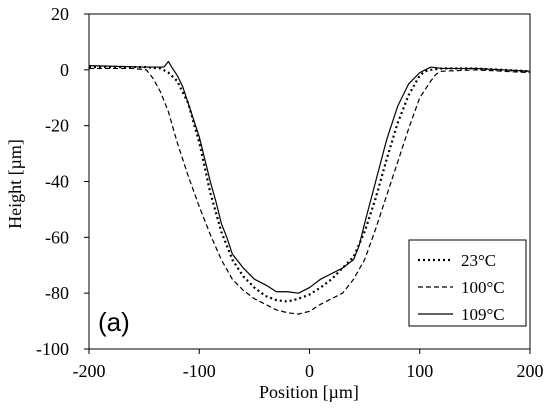 This screenshot has width=550, height=413. I want to click on x-axis-title: Position [µm], so click(309, 392).